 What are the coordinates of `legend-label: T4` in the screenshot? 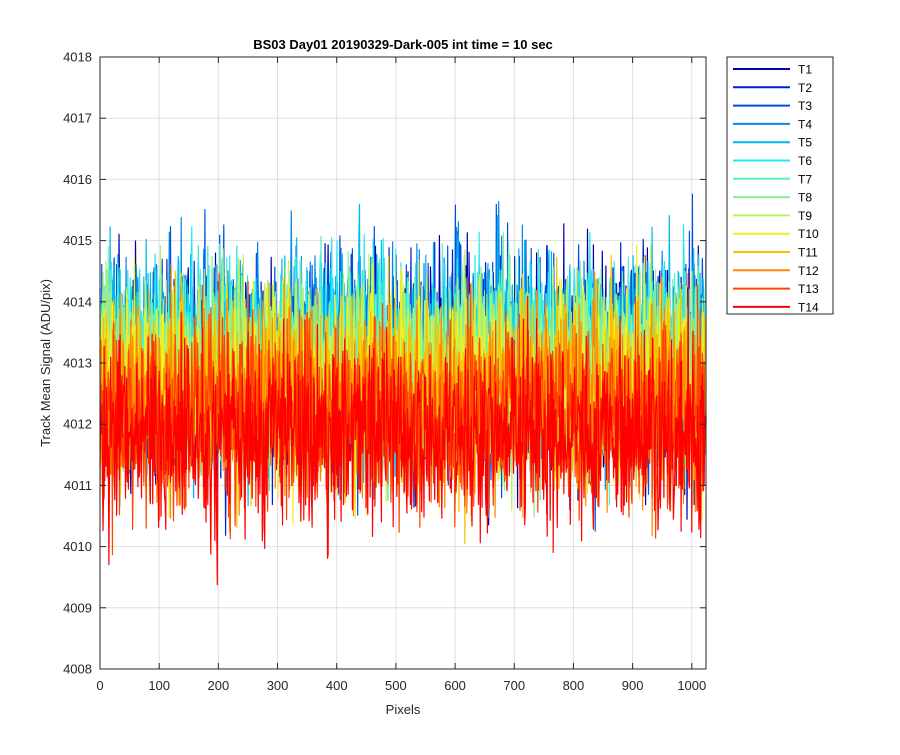 It's located at (805, 124).